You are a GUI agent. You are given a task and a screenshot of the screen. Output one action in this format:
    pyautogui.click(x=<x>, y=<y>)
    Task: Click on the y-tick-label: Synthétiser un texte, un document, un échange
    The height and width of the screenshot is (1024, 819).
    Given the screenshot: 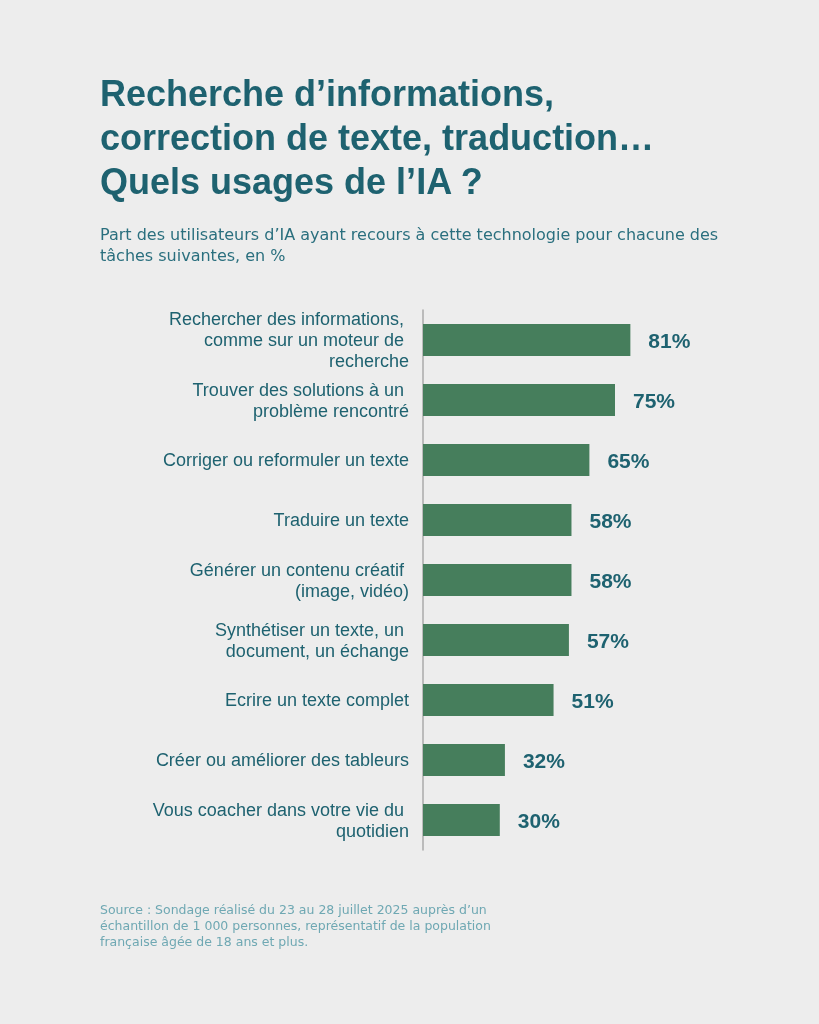 What is the action you would take?
    pyautogui.click(x=311, y=640)
    